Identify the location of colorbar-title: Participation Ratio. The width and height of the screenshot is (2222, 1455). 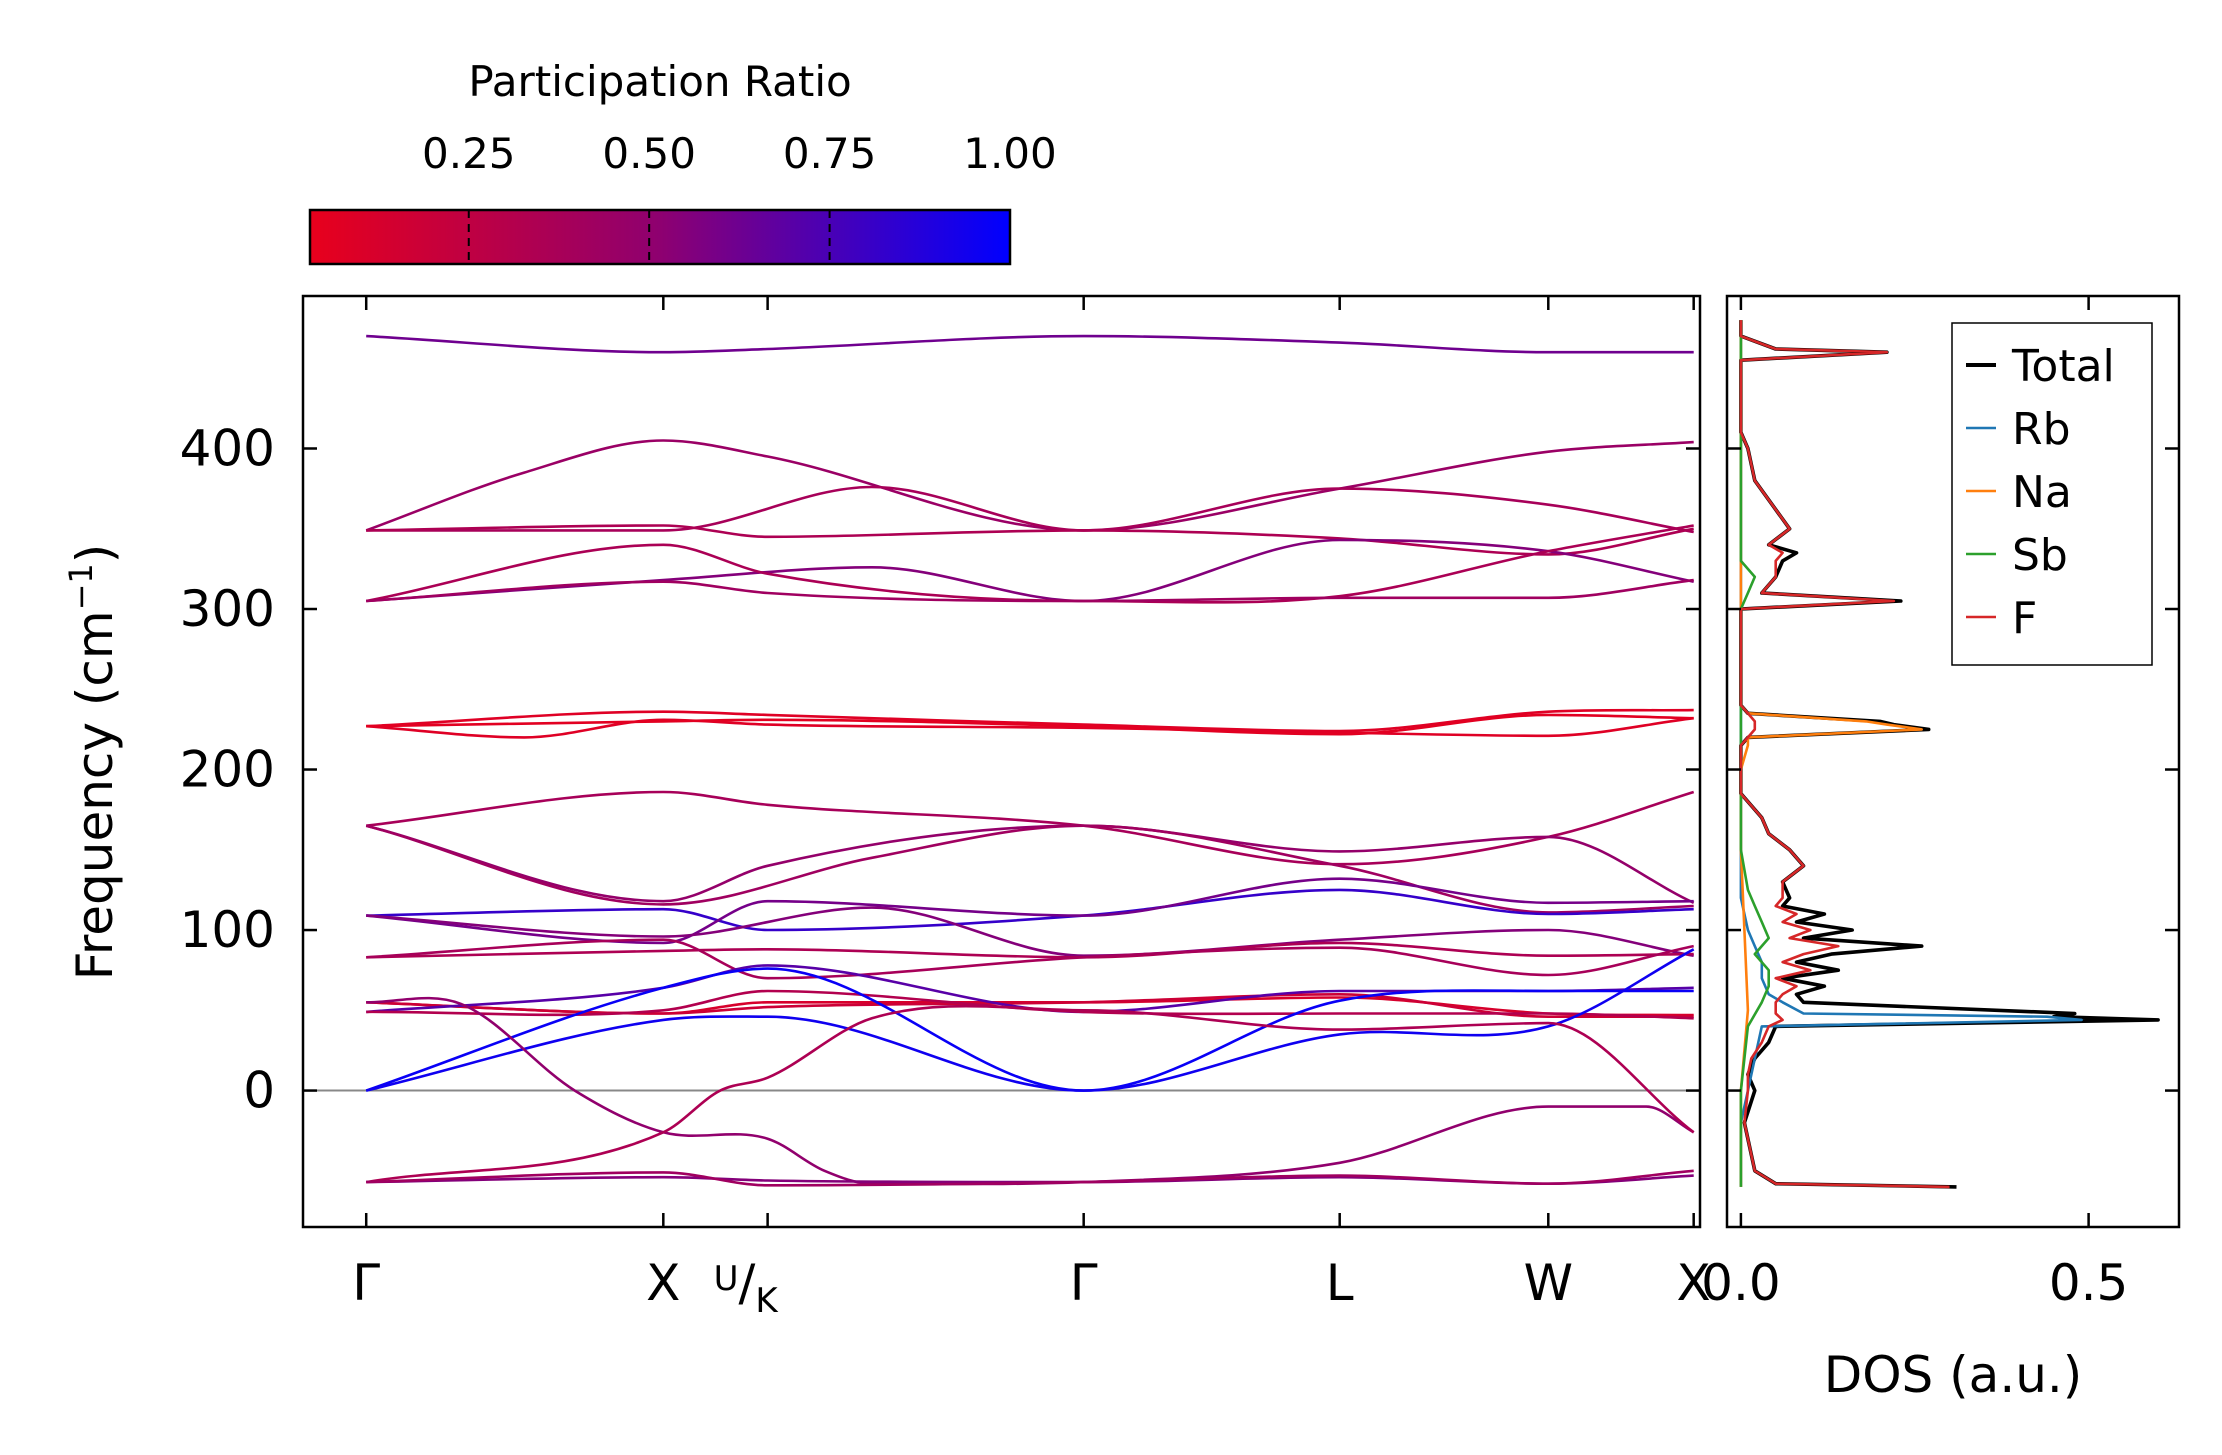
(659, 81).